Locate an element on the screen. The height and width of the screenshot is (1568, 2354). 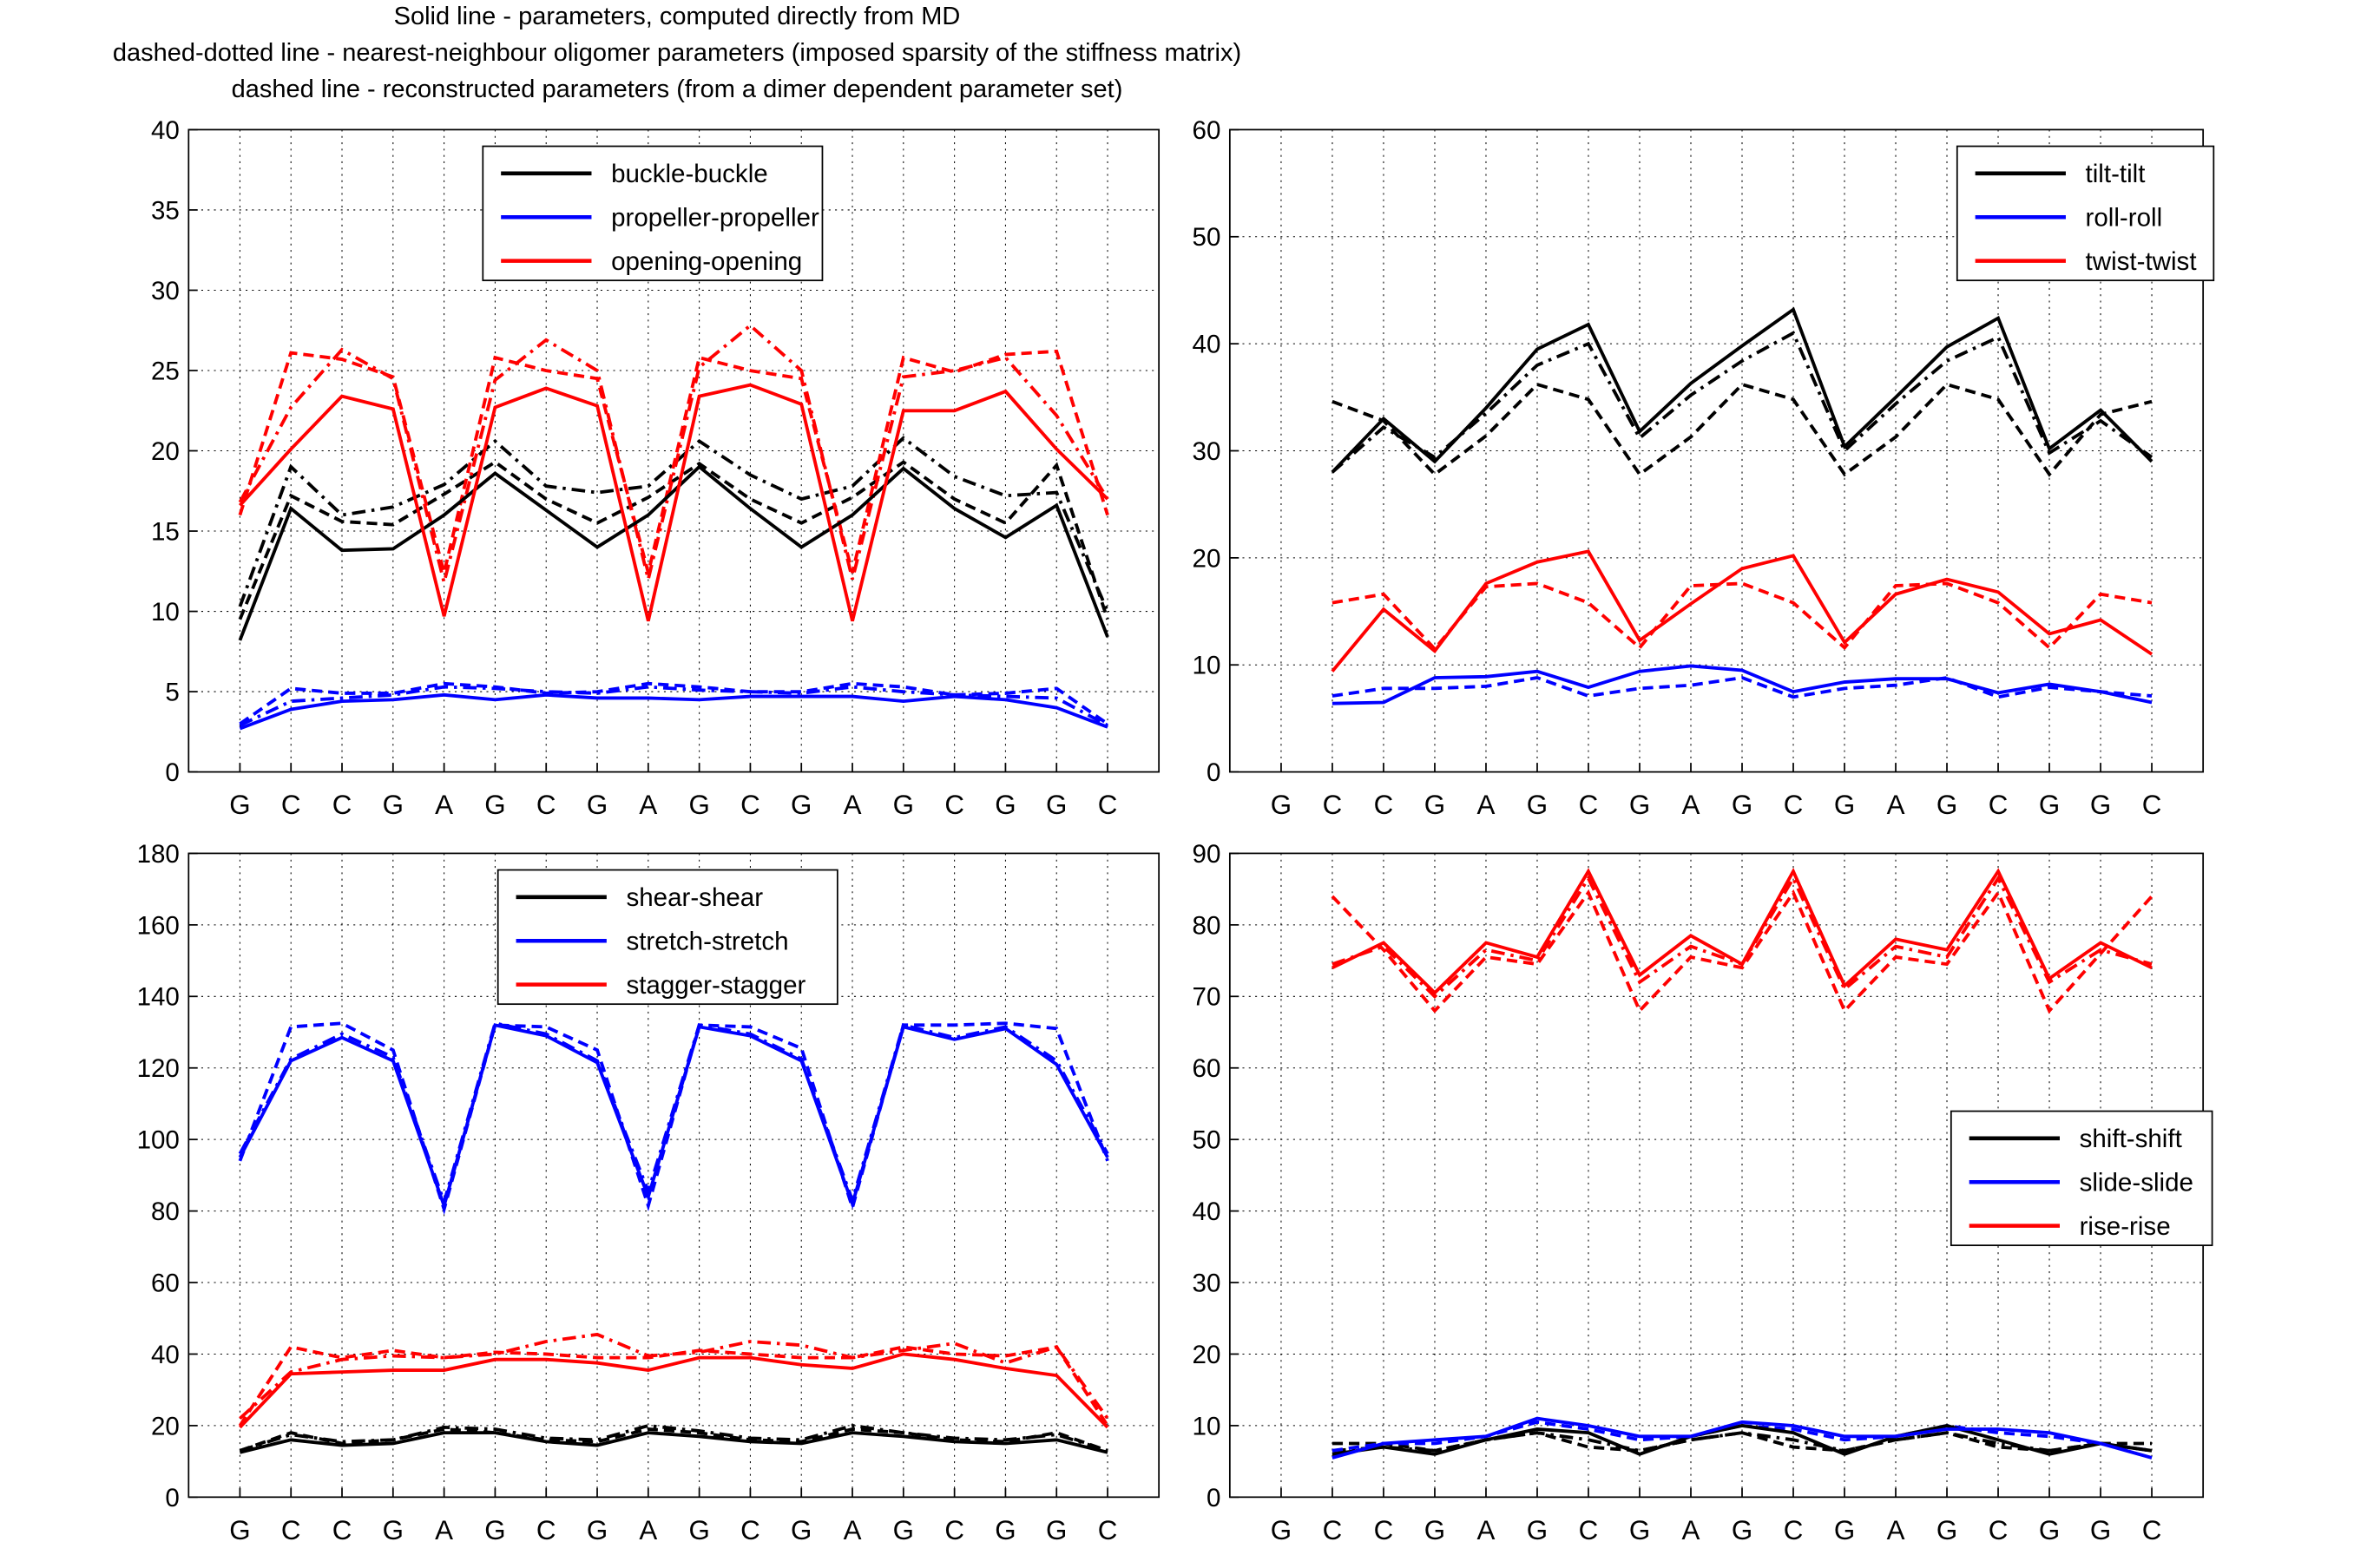
series-line-rise-rise is located at coordinates (1743, 931).